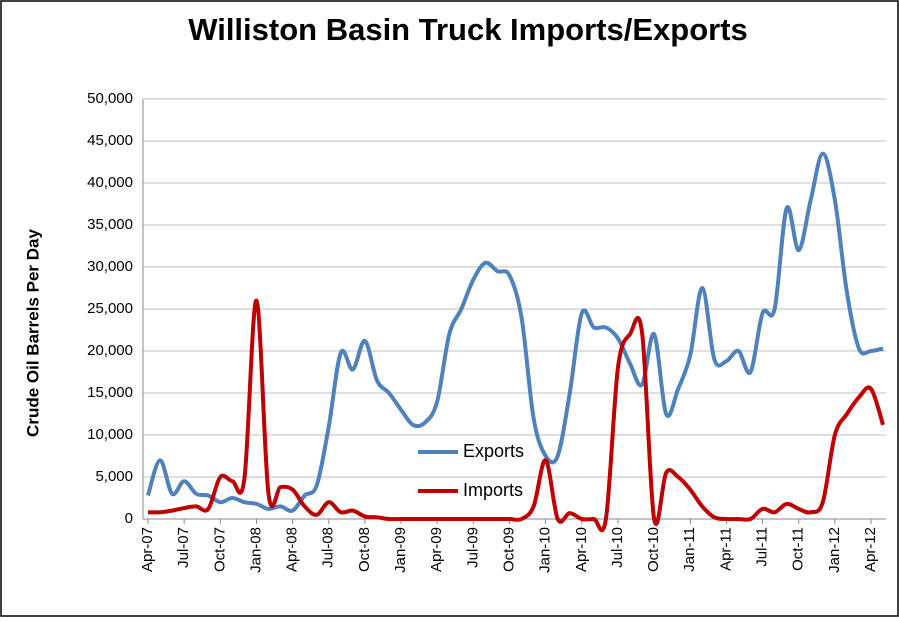 This screenshot has width=899, height=622. Describe the element at coordinates (472, 547) in the screenshot. I see `x-tick-label: Jul-09` at that location.